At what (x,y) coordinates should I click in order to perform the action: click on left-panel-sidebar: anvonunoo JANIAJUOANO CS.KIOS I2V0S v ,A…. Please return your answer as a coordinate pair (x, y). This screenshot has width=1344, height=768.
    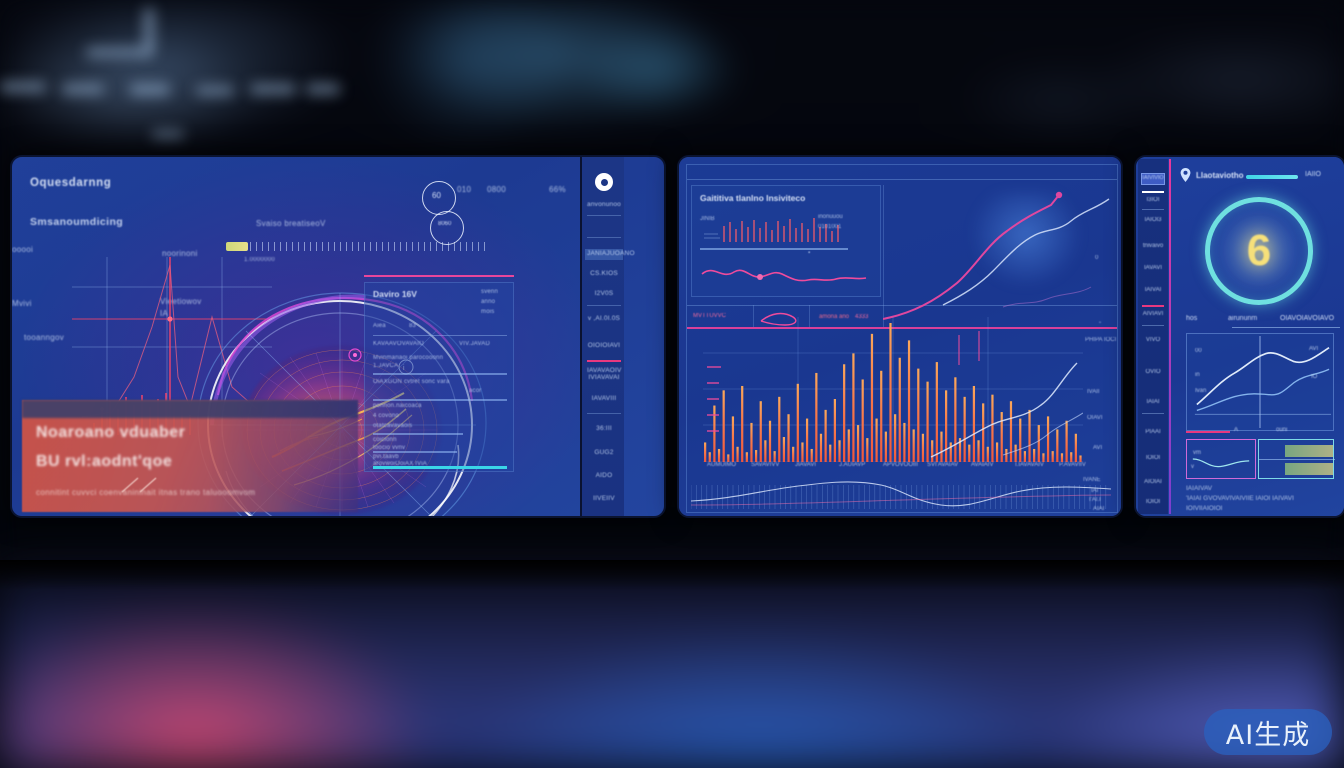
    Looking at the image, I should click on (607, 336).